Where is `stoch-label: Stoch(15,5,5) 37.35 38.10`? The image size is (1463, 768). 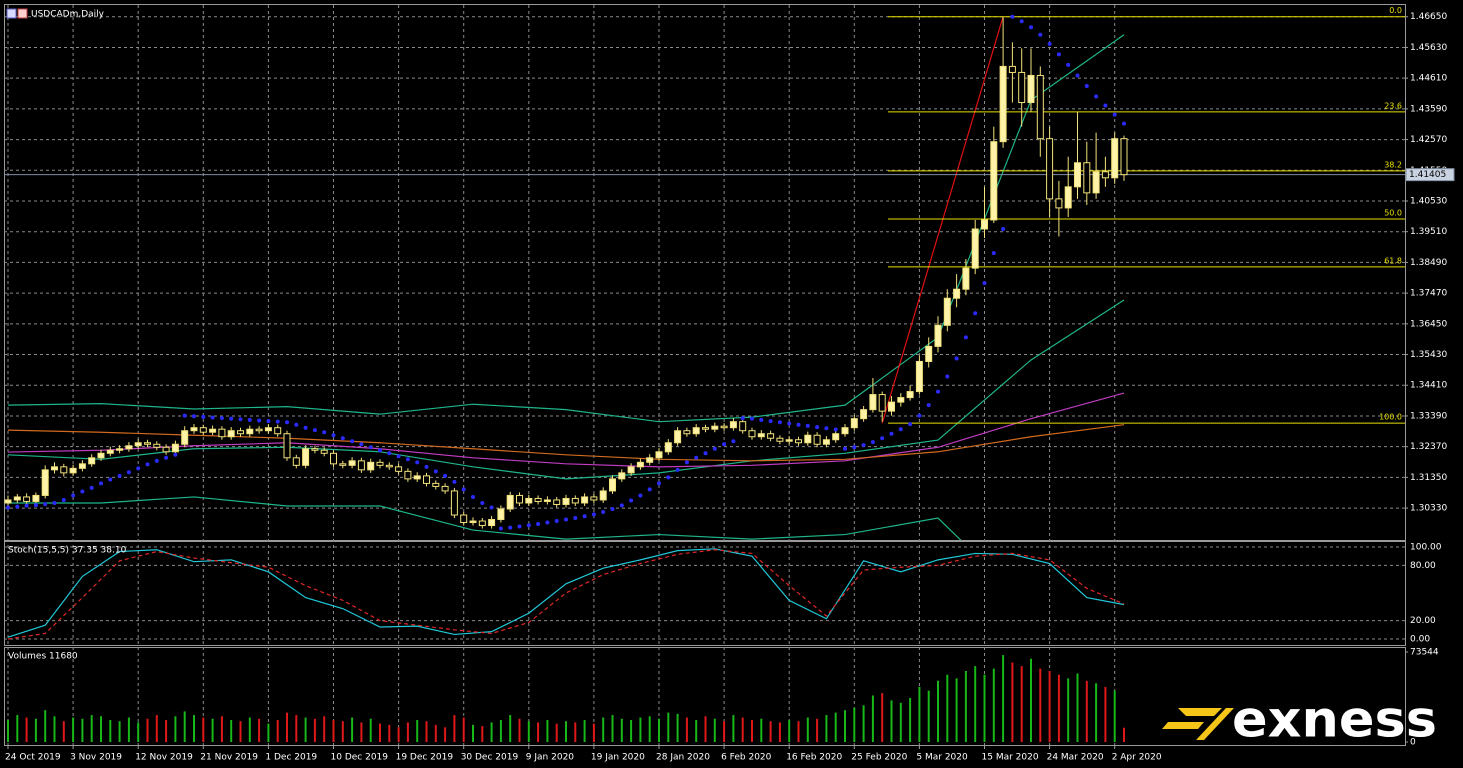
stoch-label: Stoch(15,5,5) 37.35 38.10 is located at coordinates (67, 551).